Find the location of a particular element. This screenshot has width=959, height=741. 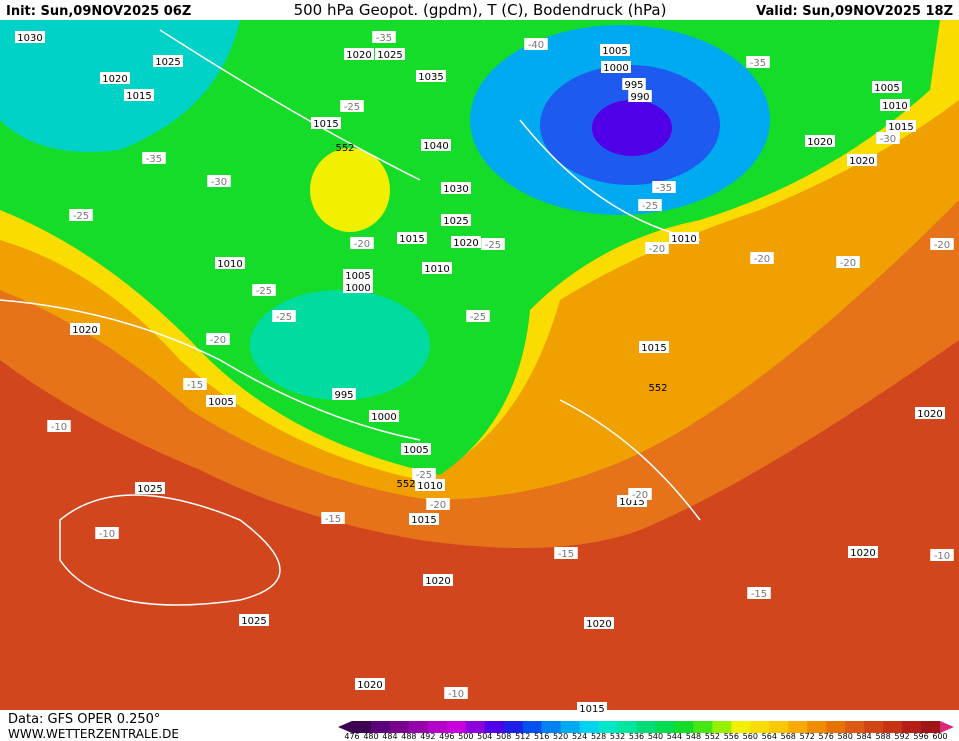

colorbar-tick-label: 544 is located at coordinates (674, 736).